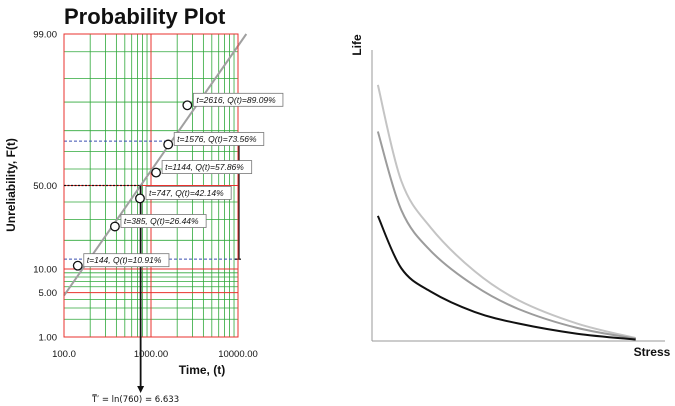  I want to click on y-tick-label: 99.00, so click(45, 35).